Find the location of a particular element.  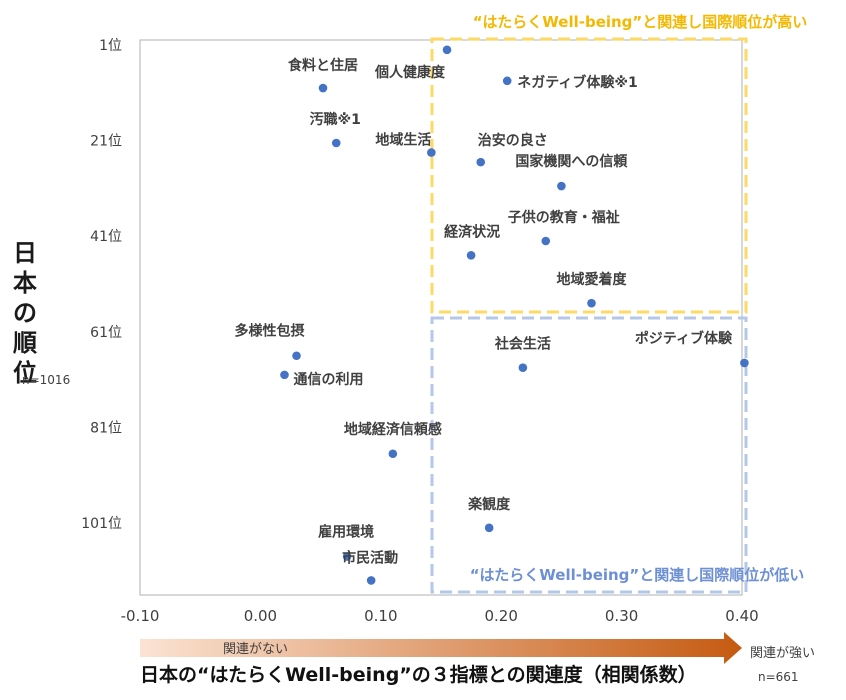

data-point-label: 地域生活 is located at coordinates (403, 140).